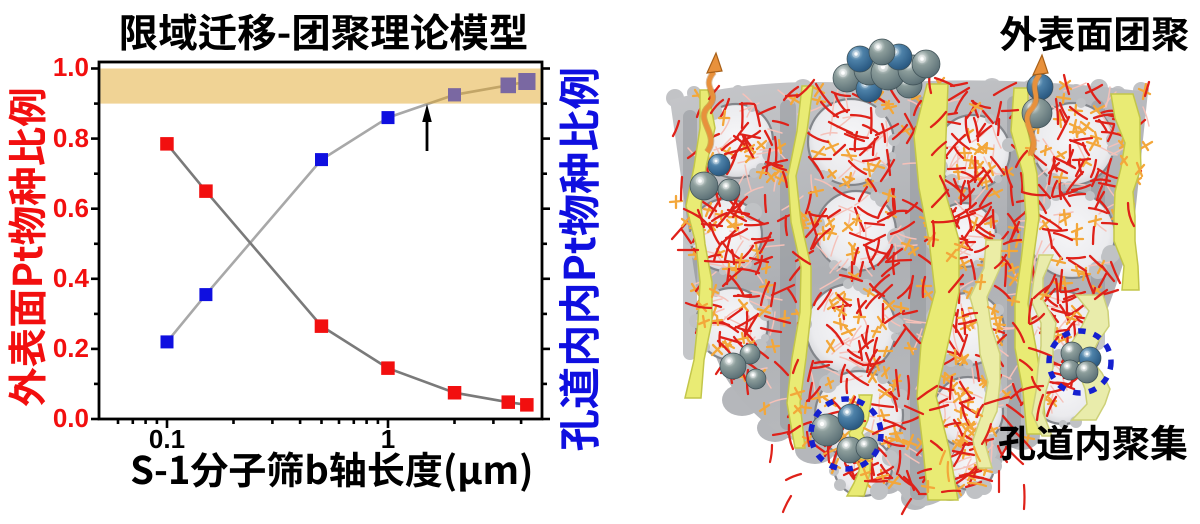  Describe the element at coordinates (71, 278) in the screenshot. I see `svg-text: 0.4` at that location.